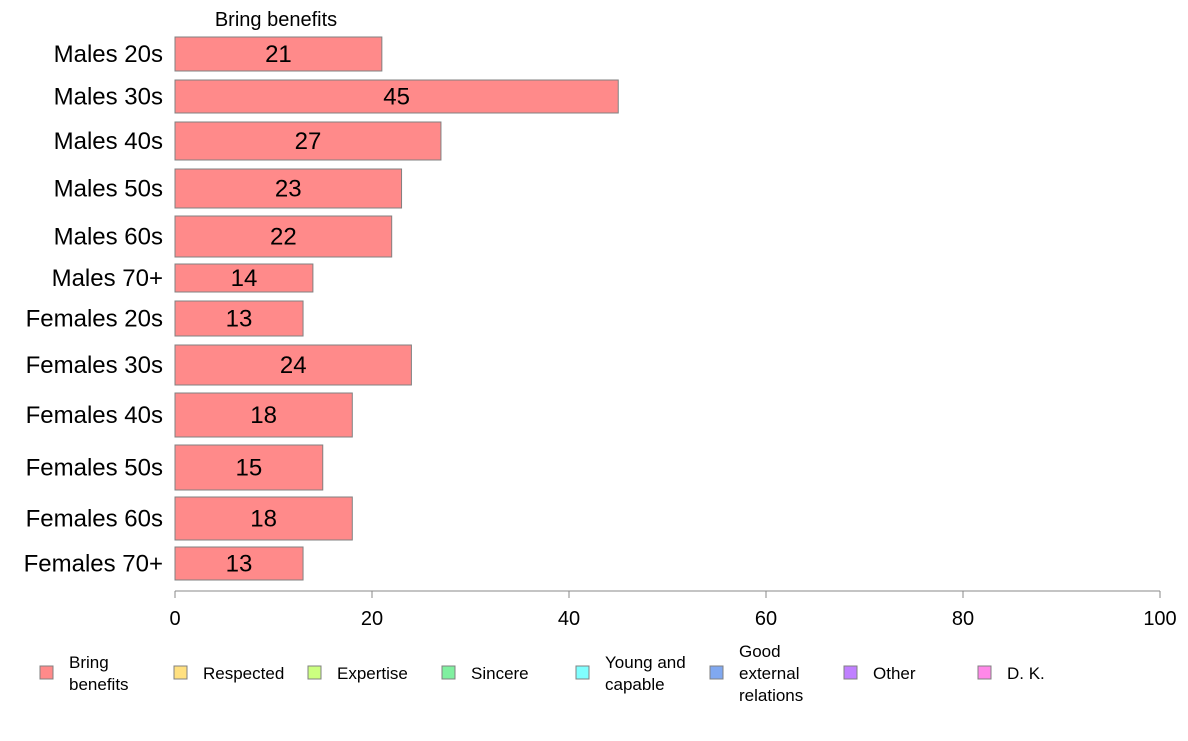 The width and height of the screenshot is (1188, 741). I want to click on legend-item-6: Good external relations, so click(756, 673).